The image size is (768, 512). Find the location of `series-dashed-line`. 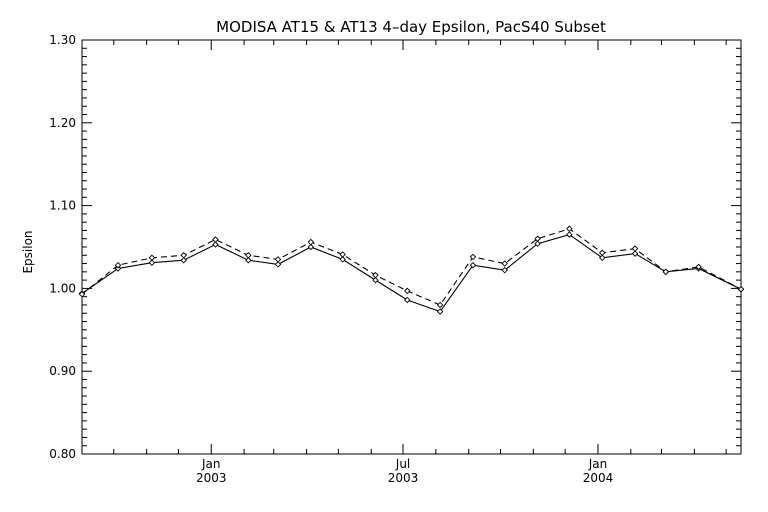

series-dashed-line is located at coordinates (411, 267).